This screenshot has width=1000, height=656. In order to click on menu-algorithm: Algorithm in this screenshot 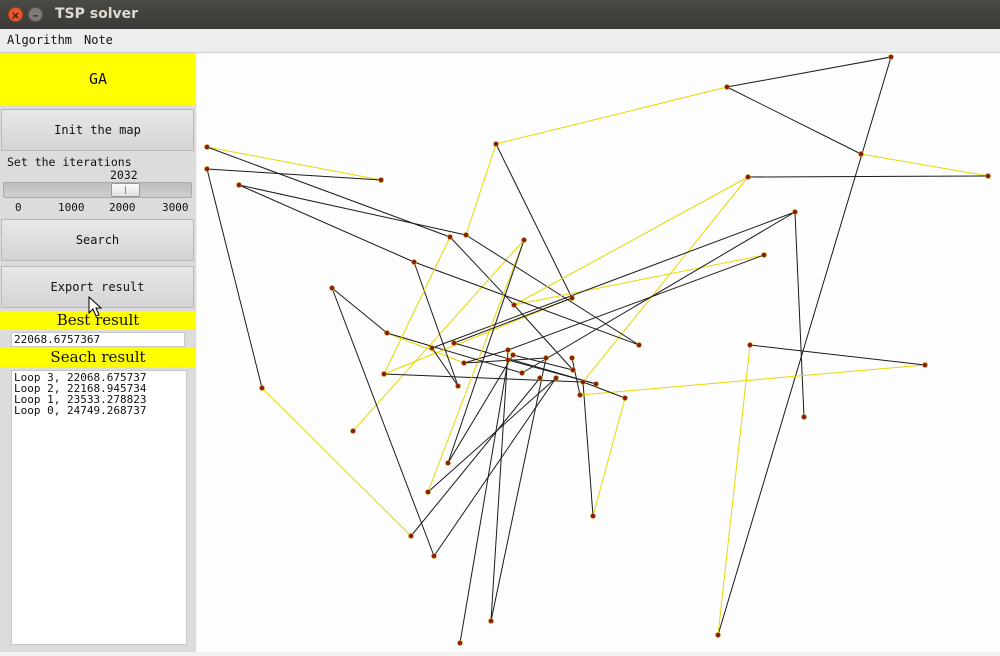, I will do `click(40, 40)`.